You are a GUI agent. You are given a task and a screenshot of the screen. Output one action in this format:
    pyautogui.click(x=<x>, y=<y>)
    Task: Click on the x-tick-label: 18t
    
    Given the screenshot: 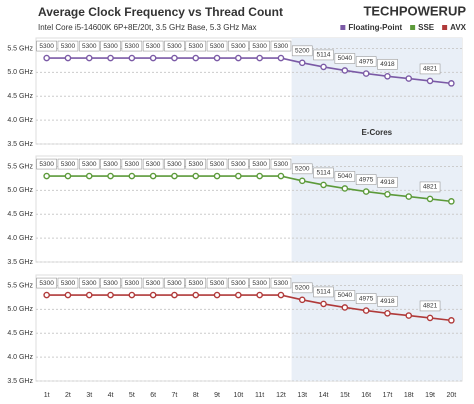 What is the action you would take?
    pyautogui.click(x=409, y=395)
    